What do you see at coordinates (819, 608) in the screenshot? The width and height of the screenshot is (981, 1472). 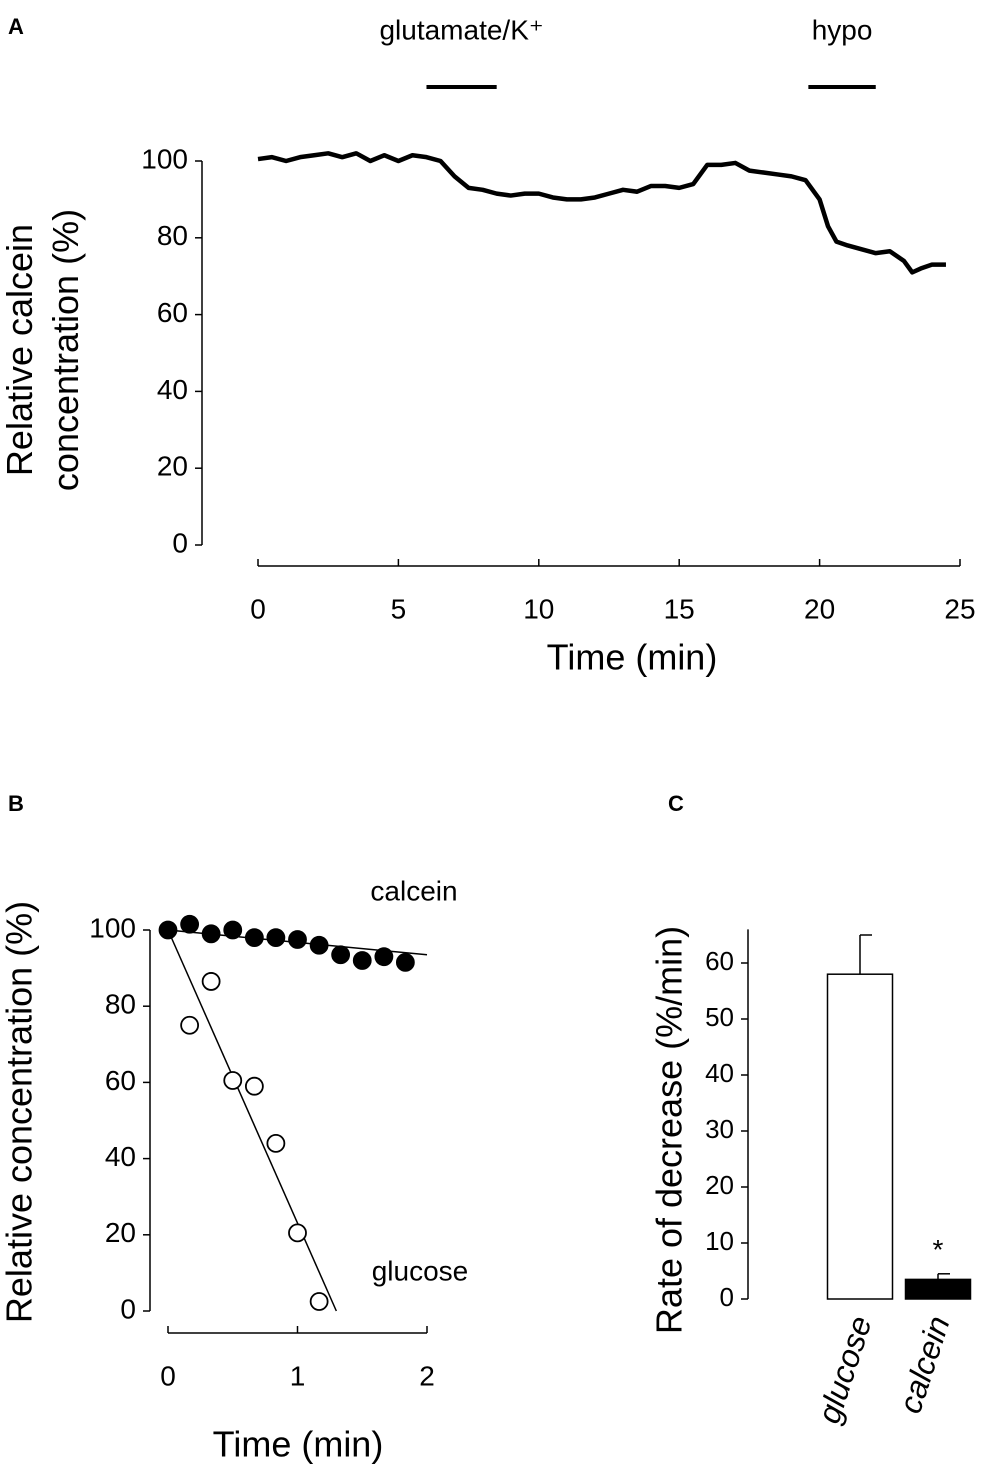 I see `x-tick-label: 20` at bounding box center [819, 608].